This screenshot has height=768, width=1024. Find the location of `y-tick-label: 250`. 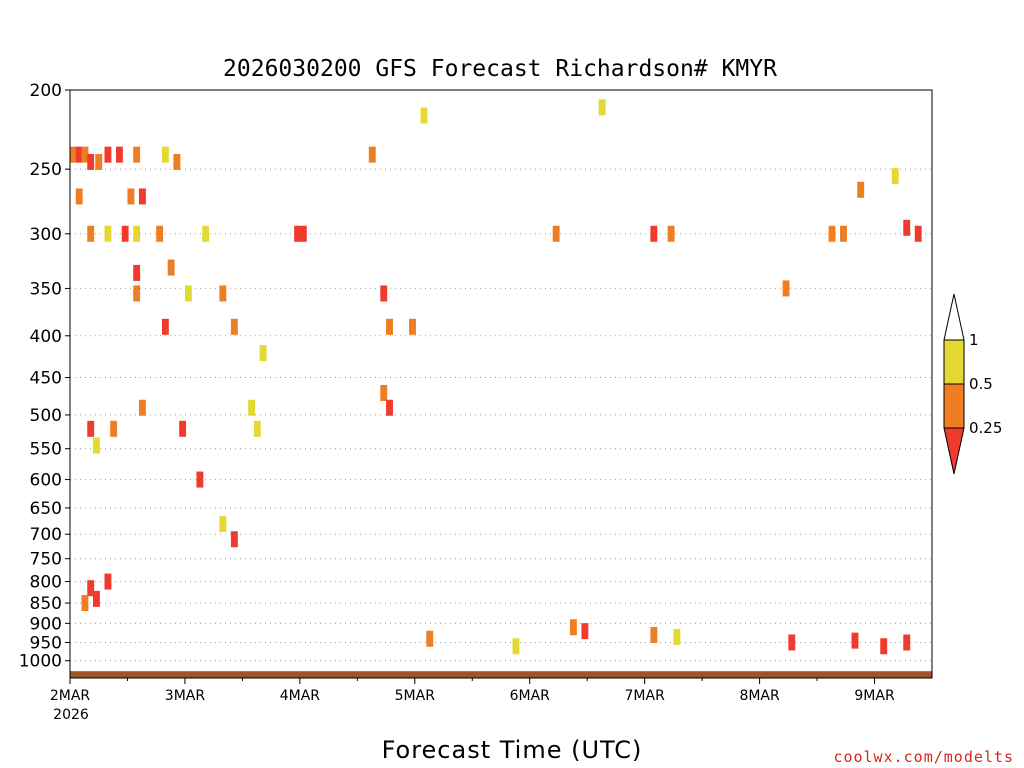

y-tick-label: 250 is located at coordinates (46, 170).